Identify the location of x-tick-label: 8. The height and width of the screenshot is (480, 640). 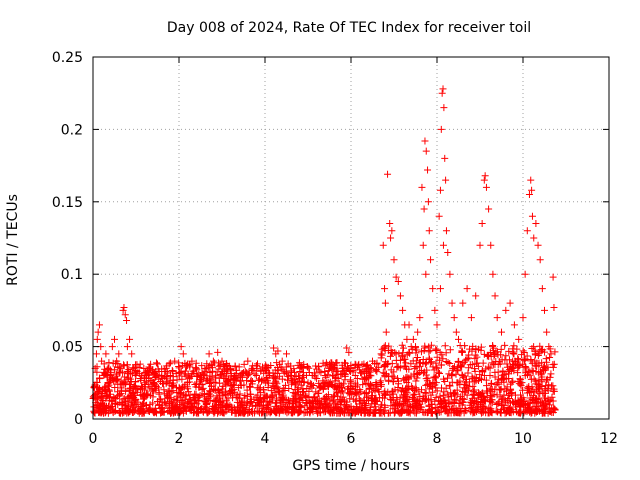
(437, 439).